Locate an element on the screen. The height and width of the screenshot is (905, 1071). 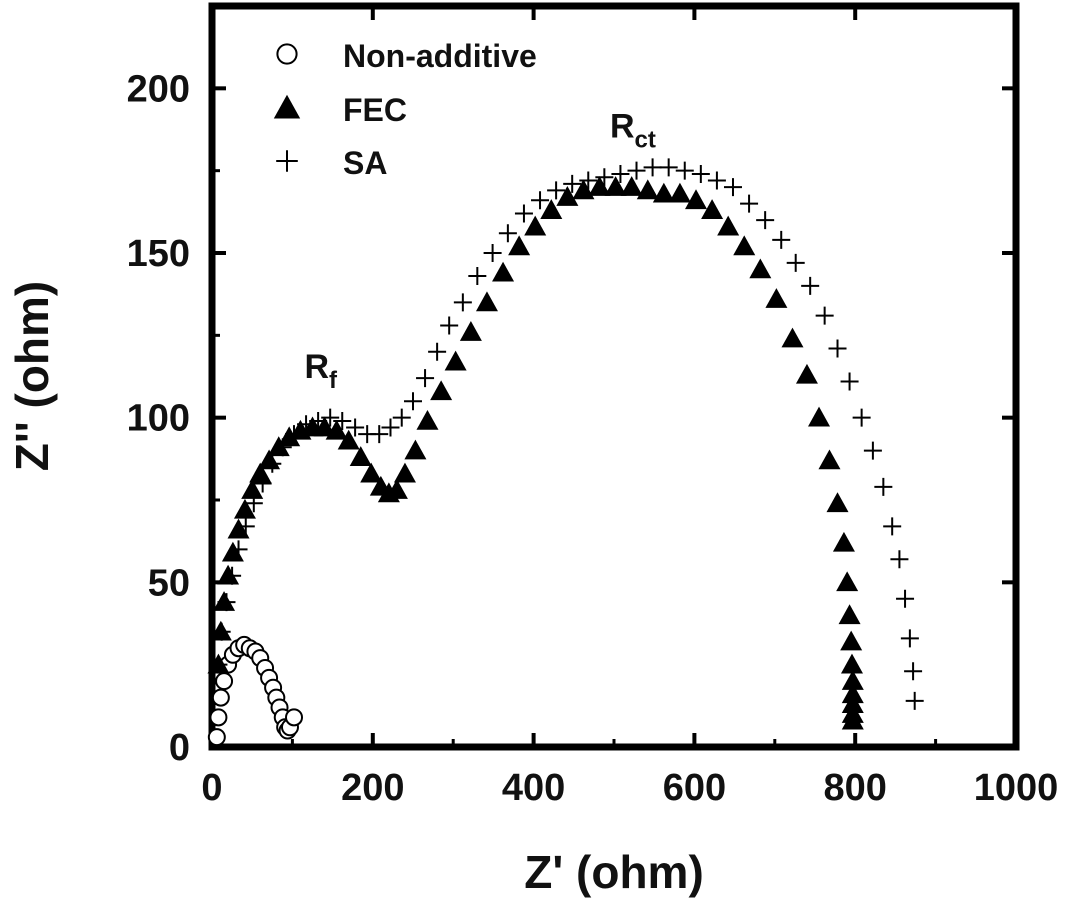
x-tick-label: 0 is located at coordinates (211, 788).